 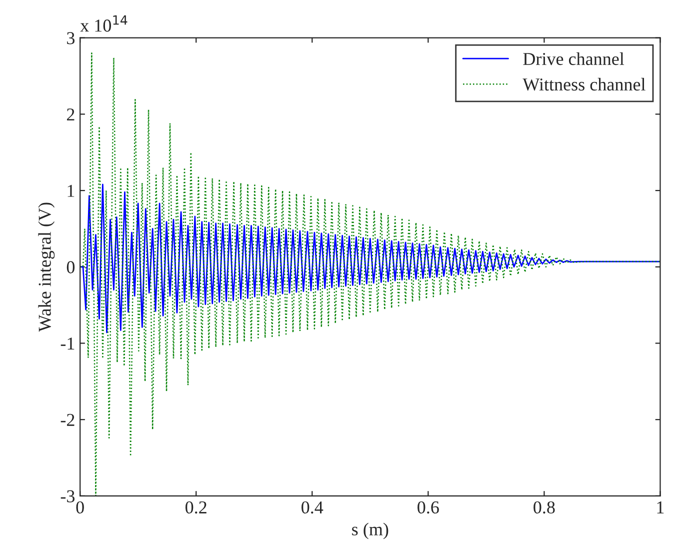 I want to click on y-tick-label: 2, so click(x=70, y=114).